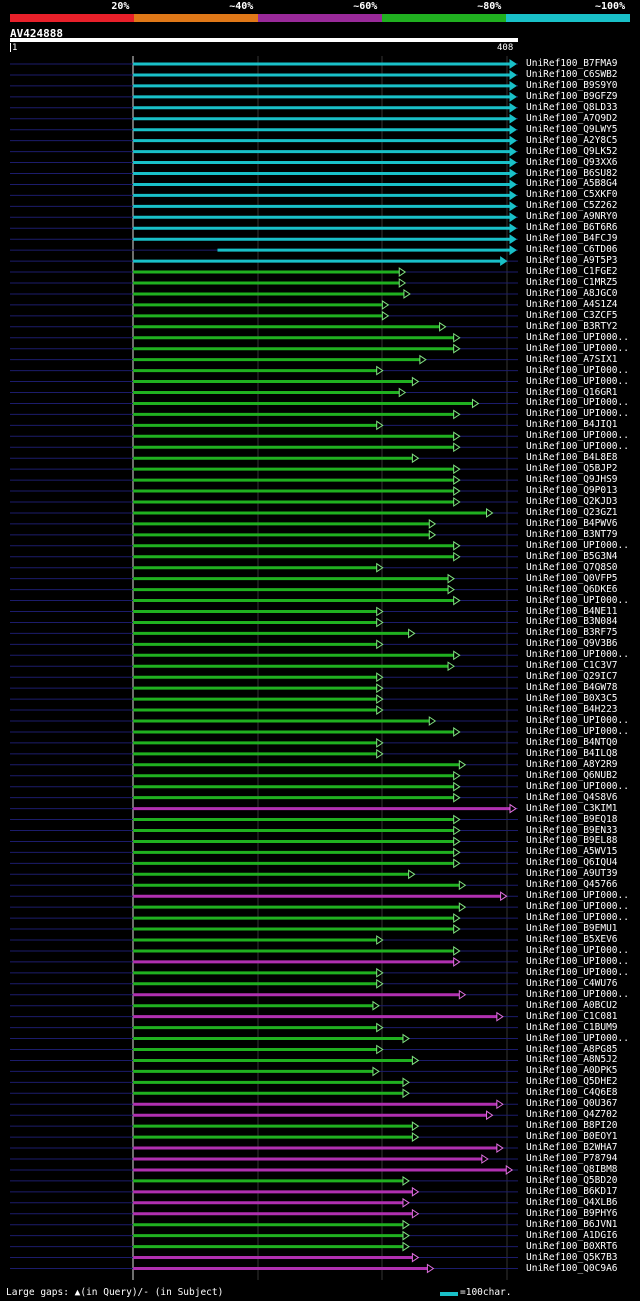  What do you see at coordinates (572, 830) in the screenshot?
I see `hit-label: UniRef100_B9EN33` at bounding box center [572, 830].